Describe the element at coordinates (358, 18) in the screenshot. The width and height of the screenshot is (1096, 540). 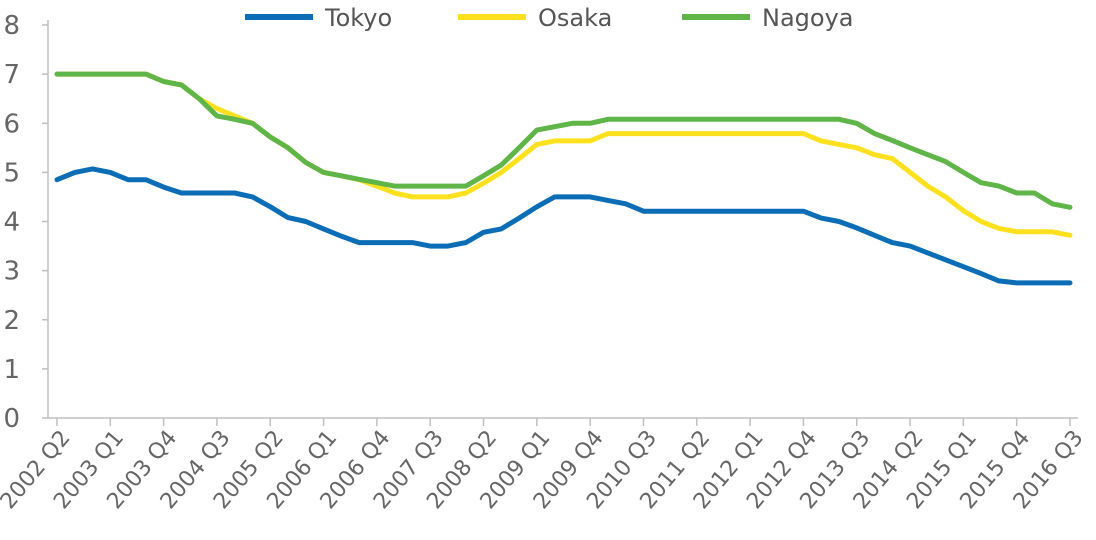
I see `legend-label-tokyo: Tokyo` at that location.